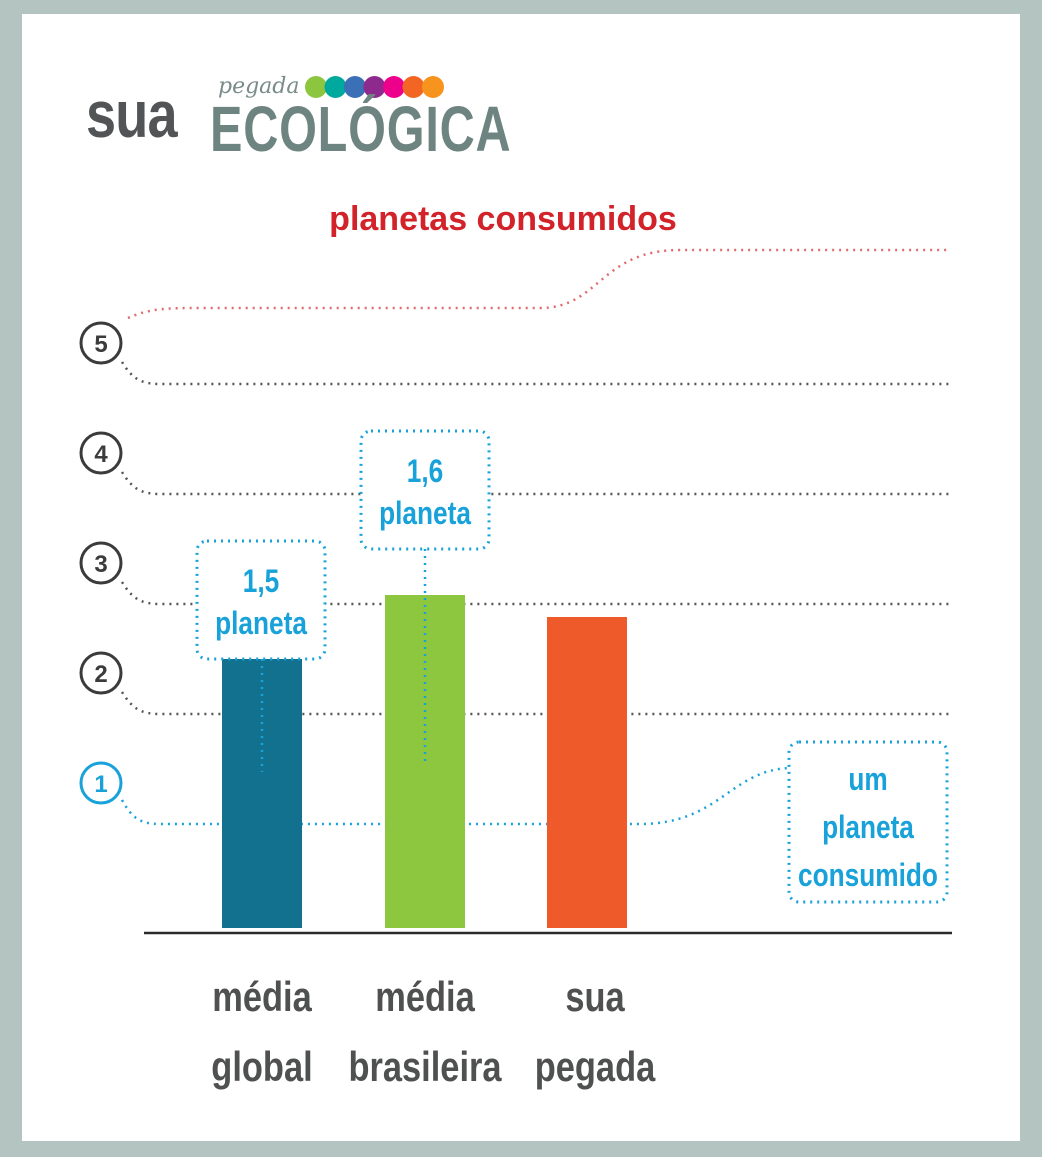  I want to click on planet-limit-line, so click(537, 284).